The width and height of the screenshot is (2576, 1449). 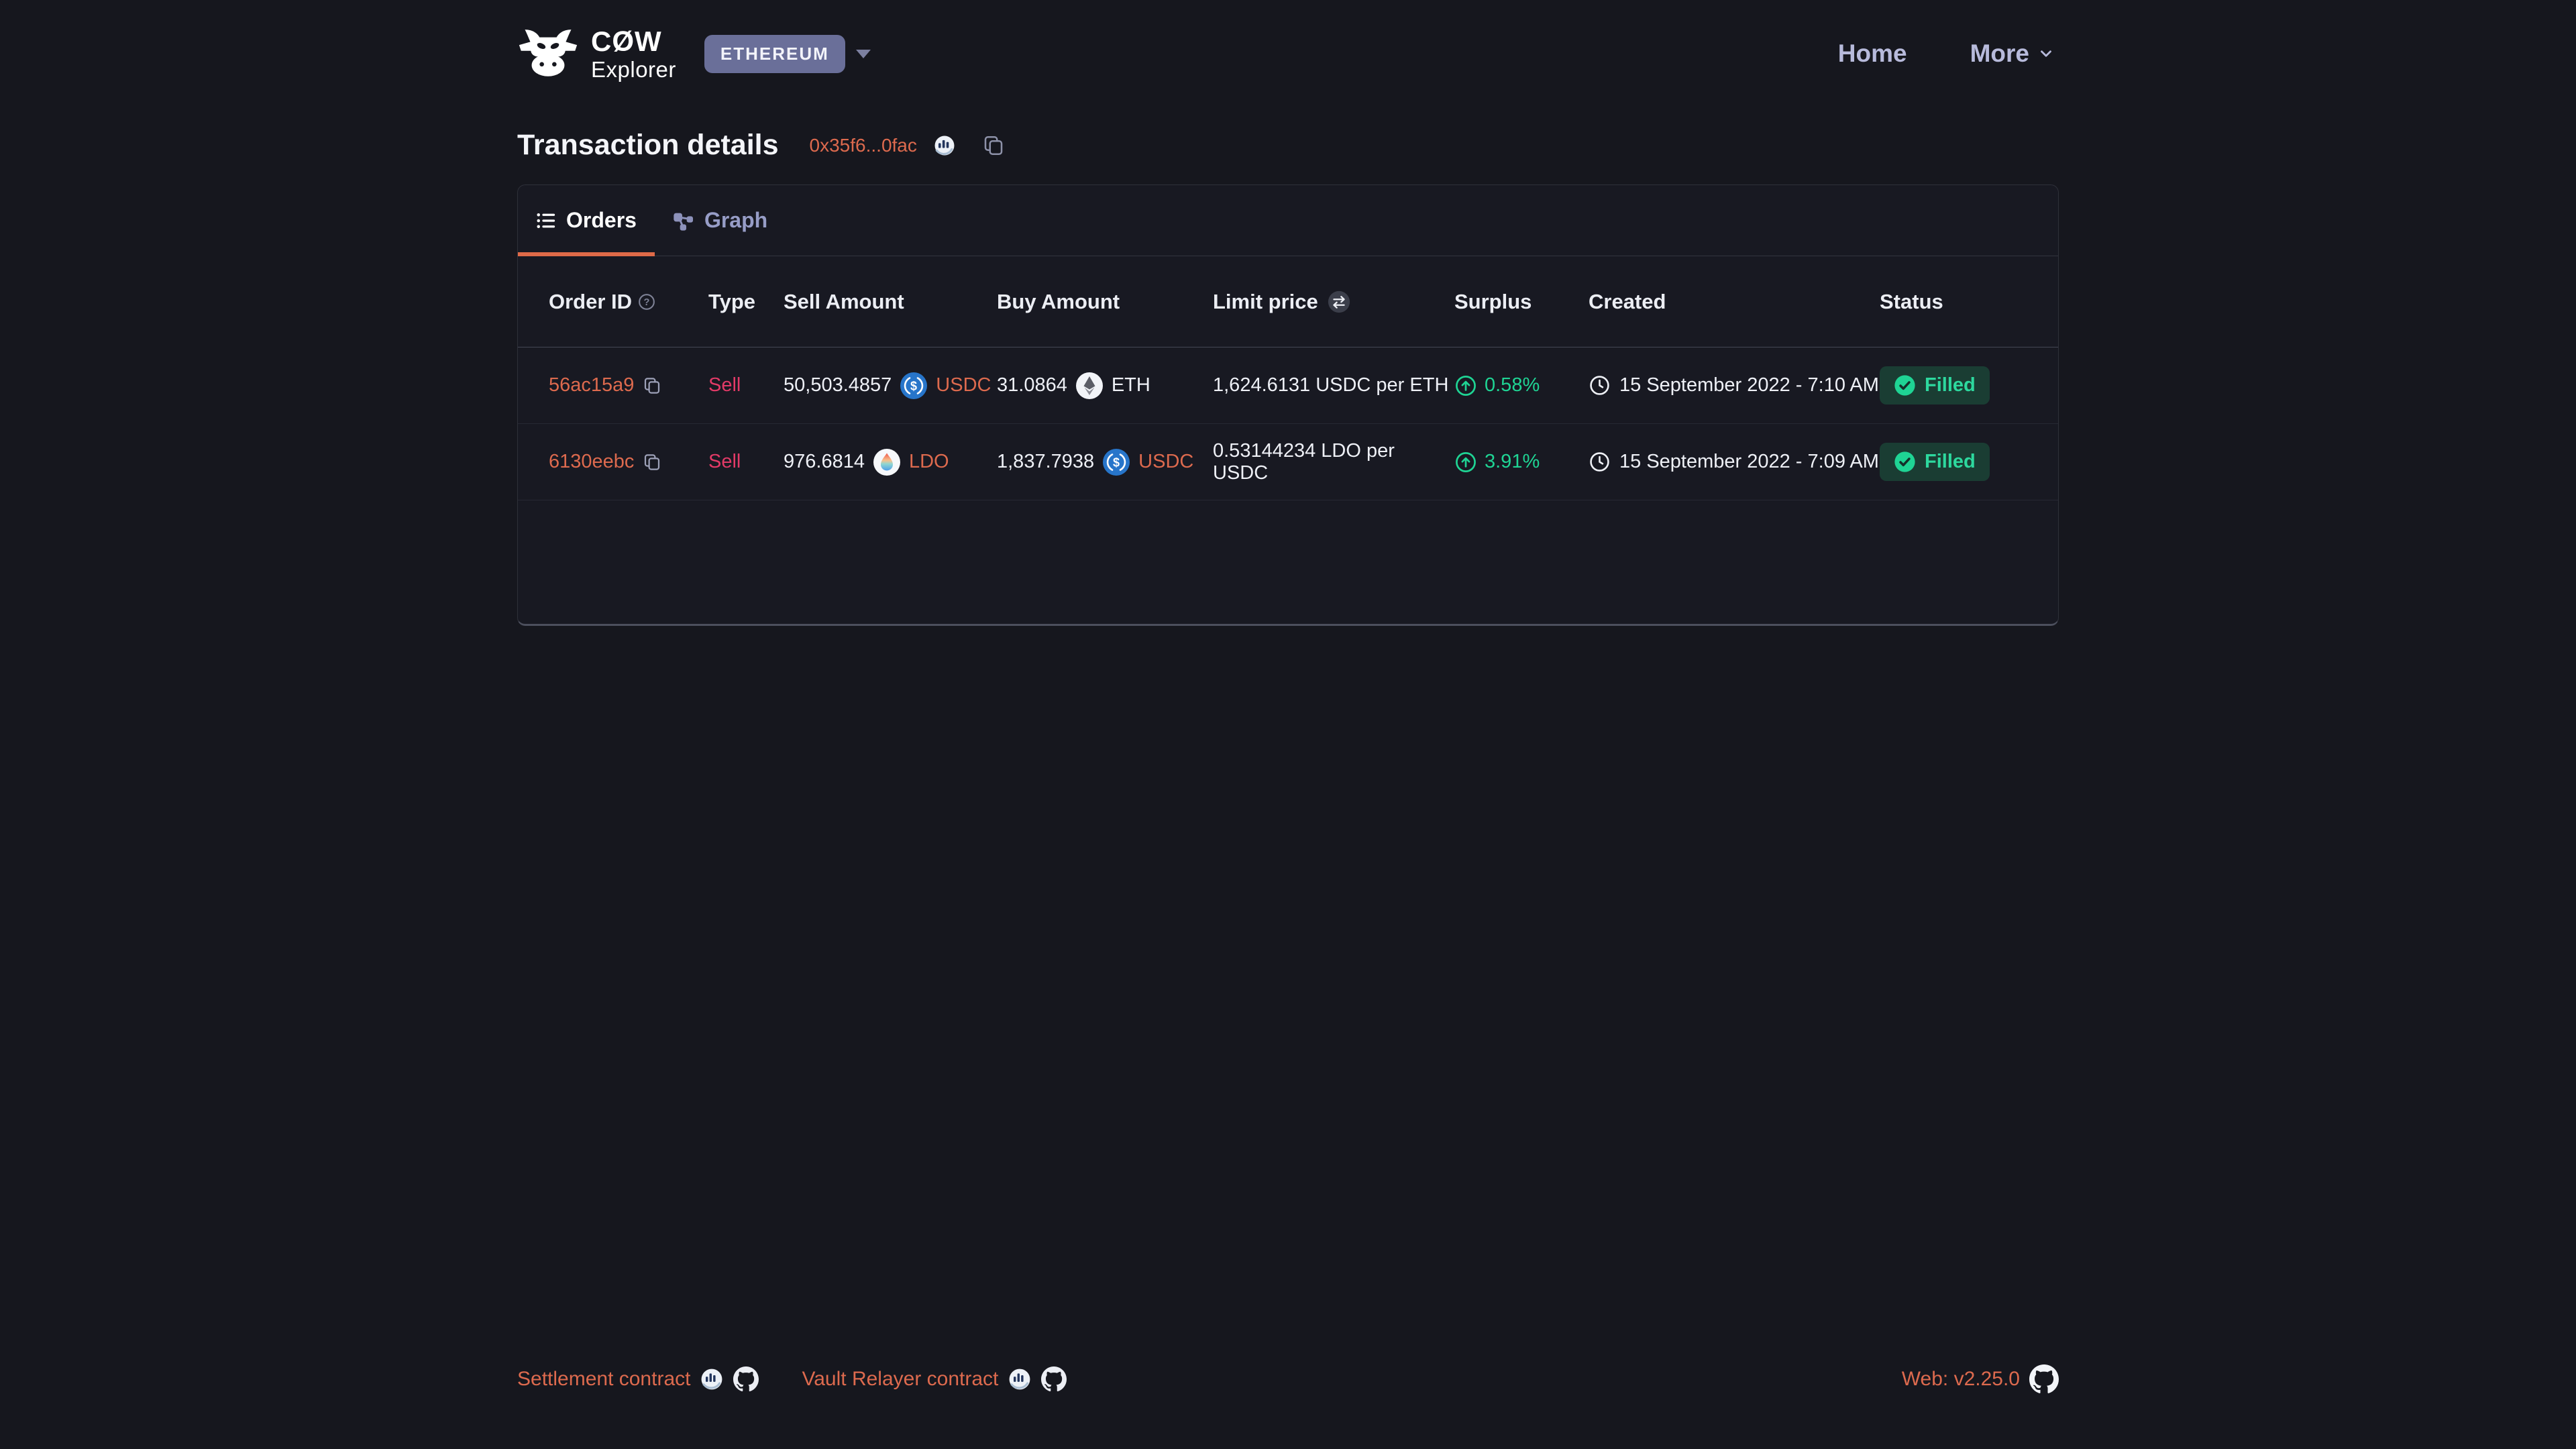 What do you see at coordinates (1512, 461) in the screenshot?
I see `surplus-percent: 3.91%` at bounding box center [1512, 461].